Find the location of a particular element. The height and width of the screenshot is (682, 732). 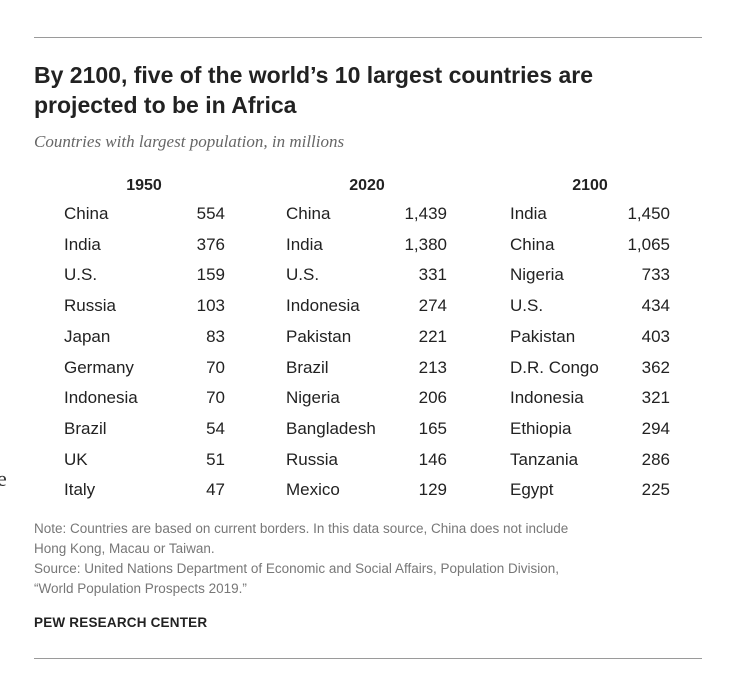

population-value: 331 is located at coordinates (432, 275).